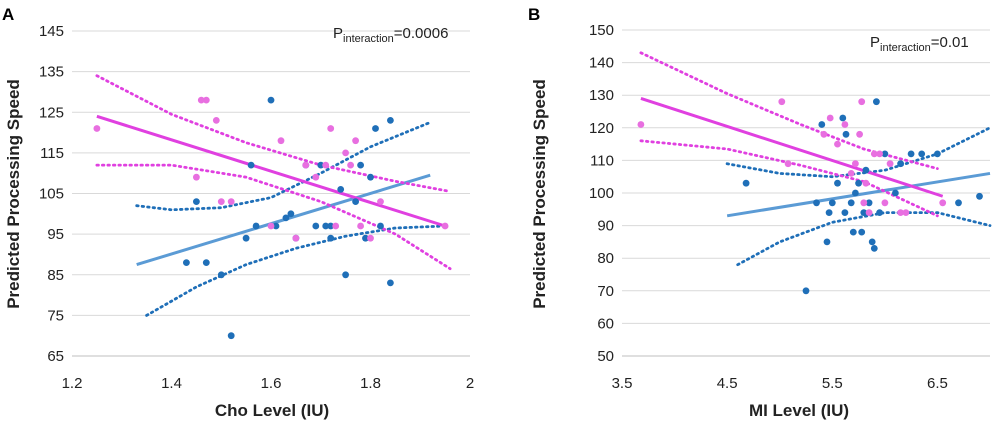  I want to click on x-tick-label-b: 5.5, so click(832, 383).